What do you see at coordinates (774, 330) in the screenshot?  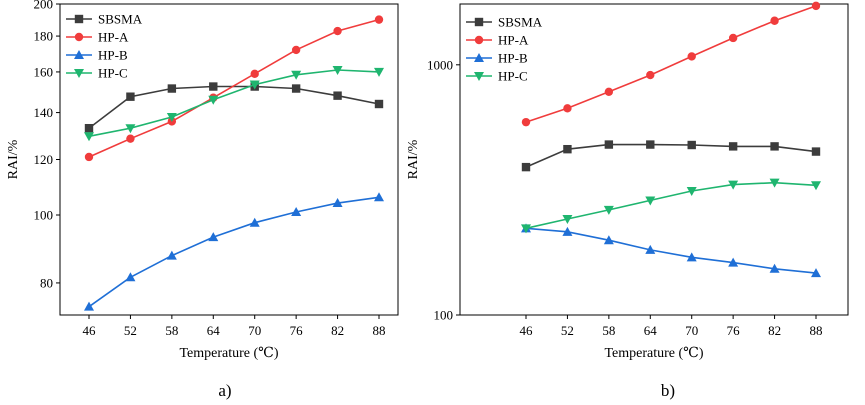 I see `x-tick-label: 82` at bounding box center [774, 330].